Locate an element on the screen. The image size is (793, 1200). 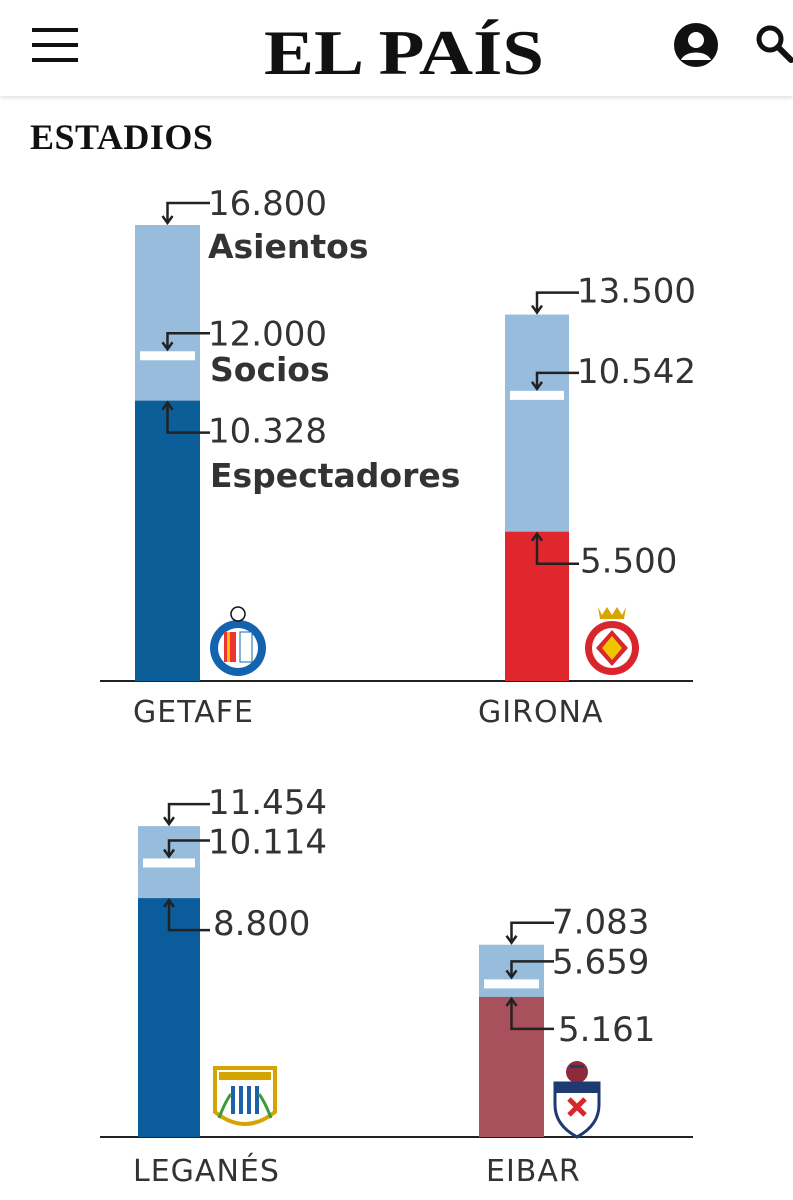
value-socios-eibar: 5.659 is located at coordinates (600, 962).